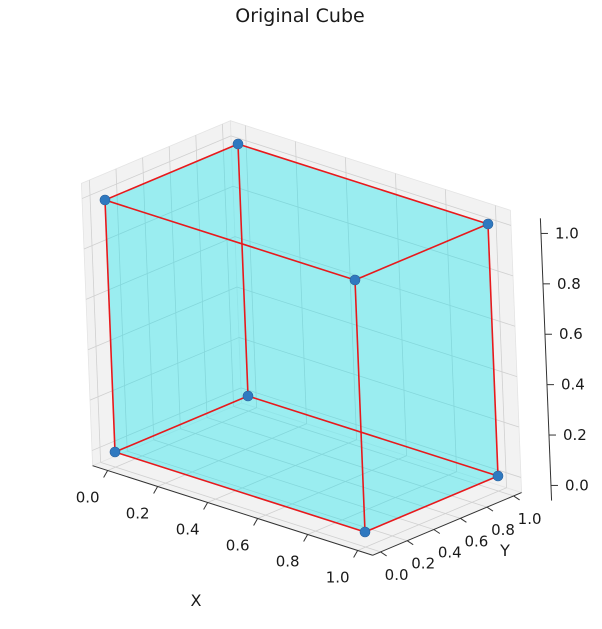 The image size is (602, 629). What do you see at coordinates (423, 564) in the screenshot?
I see `y-tick-label: 0.2` at bounding box center [423, 564].